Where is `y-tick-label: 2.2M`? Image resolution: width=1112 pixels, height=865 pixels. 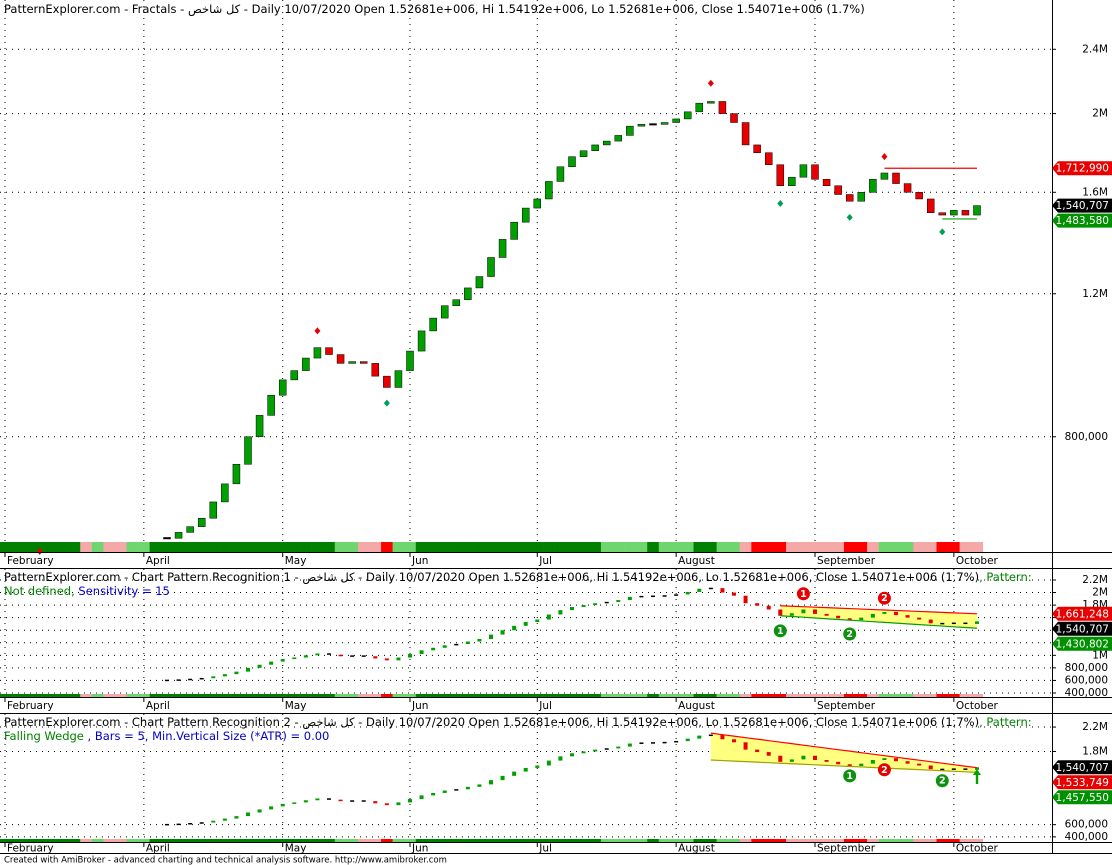 y-tick-label: 2.2M is located at coordinates (1095, 727).